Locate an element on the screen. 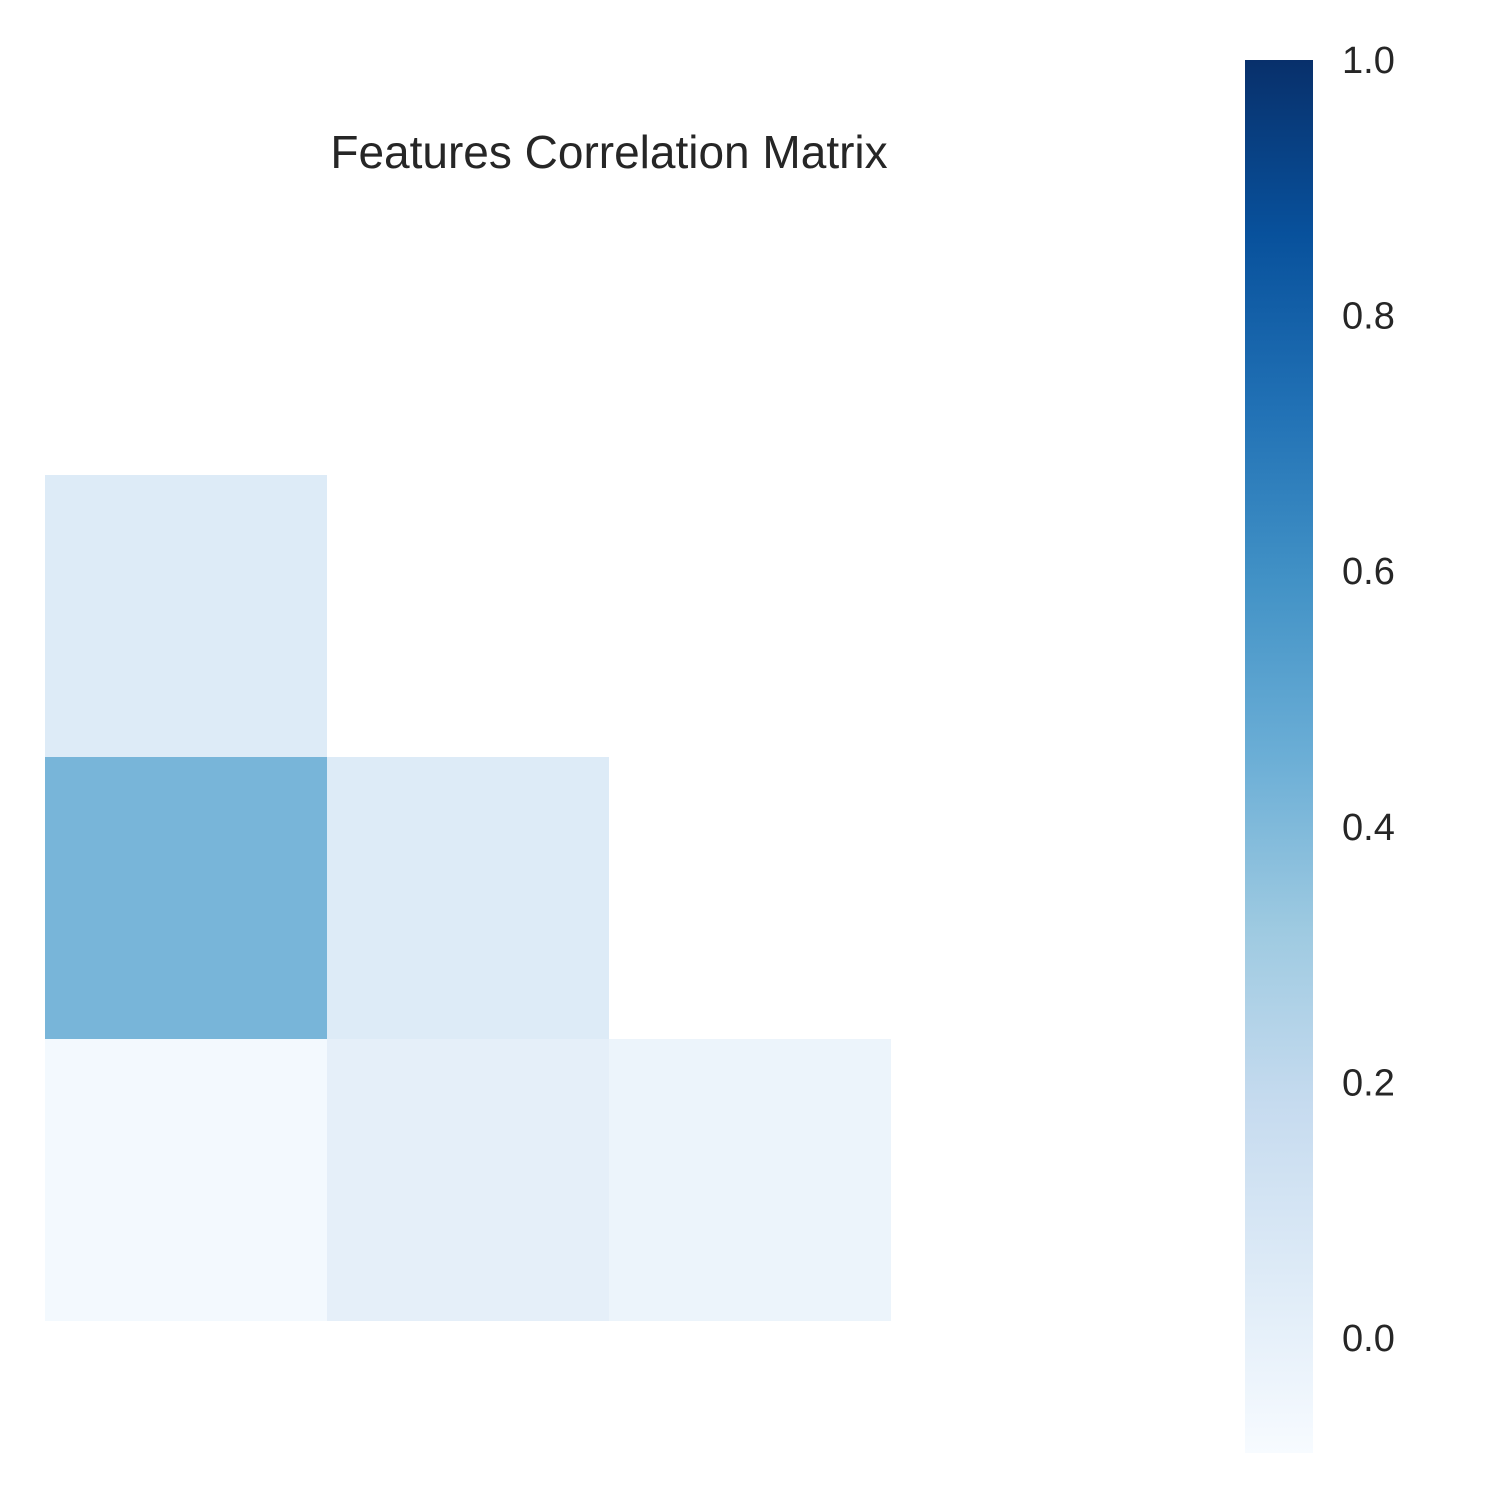 Image resolution: width=1500 pixels, height=1500 pixels. heatmap-cell-r2-c1 is located at coordinates (468, 898).